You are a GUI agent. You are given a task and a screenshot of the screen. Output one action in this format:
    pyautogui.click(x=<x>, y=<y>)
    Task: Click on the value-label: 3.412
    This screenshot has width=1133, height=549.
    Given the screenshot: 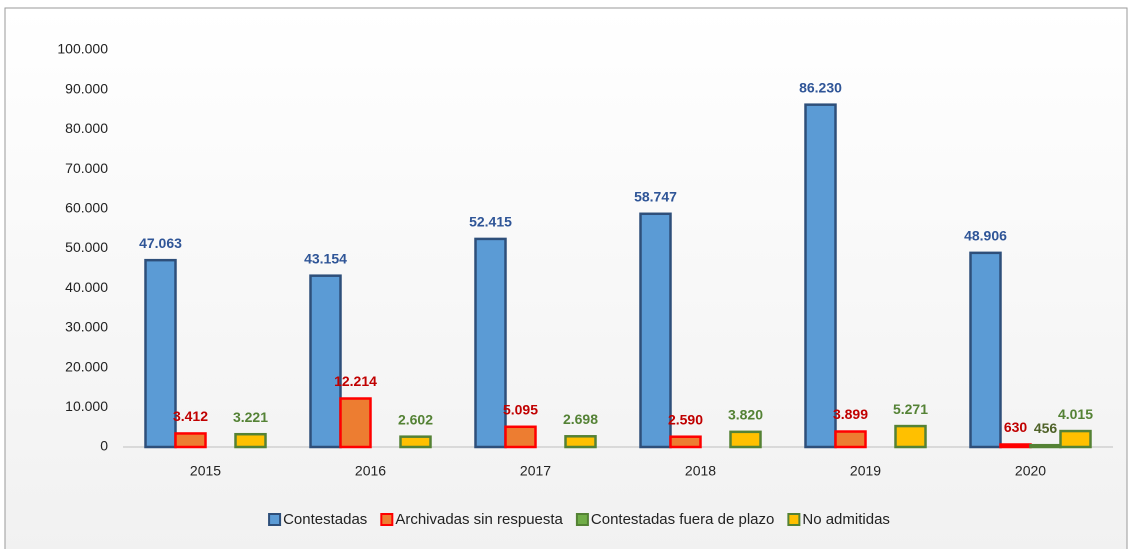 What is the action you would take?
    pyautogui.click(x=190, y=416)
    